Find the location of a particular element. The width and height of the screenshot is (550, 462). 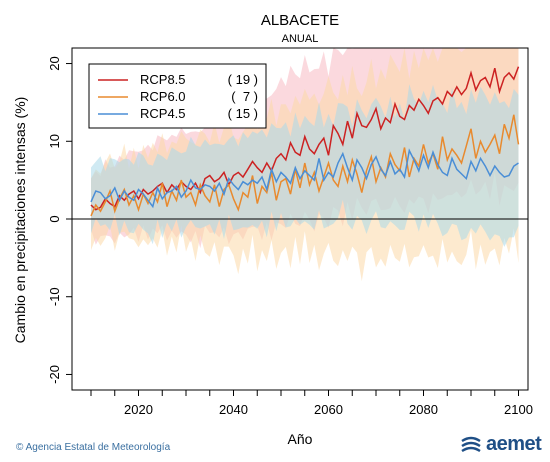

x-tick-label: 2020 is located at coordinates (138, 409).